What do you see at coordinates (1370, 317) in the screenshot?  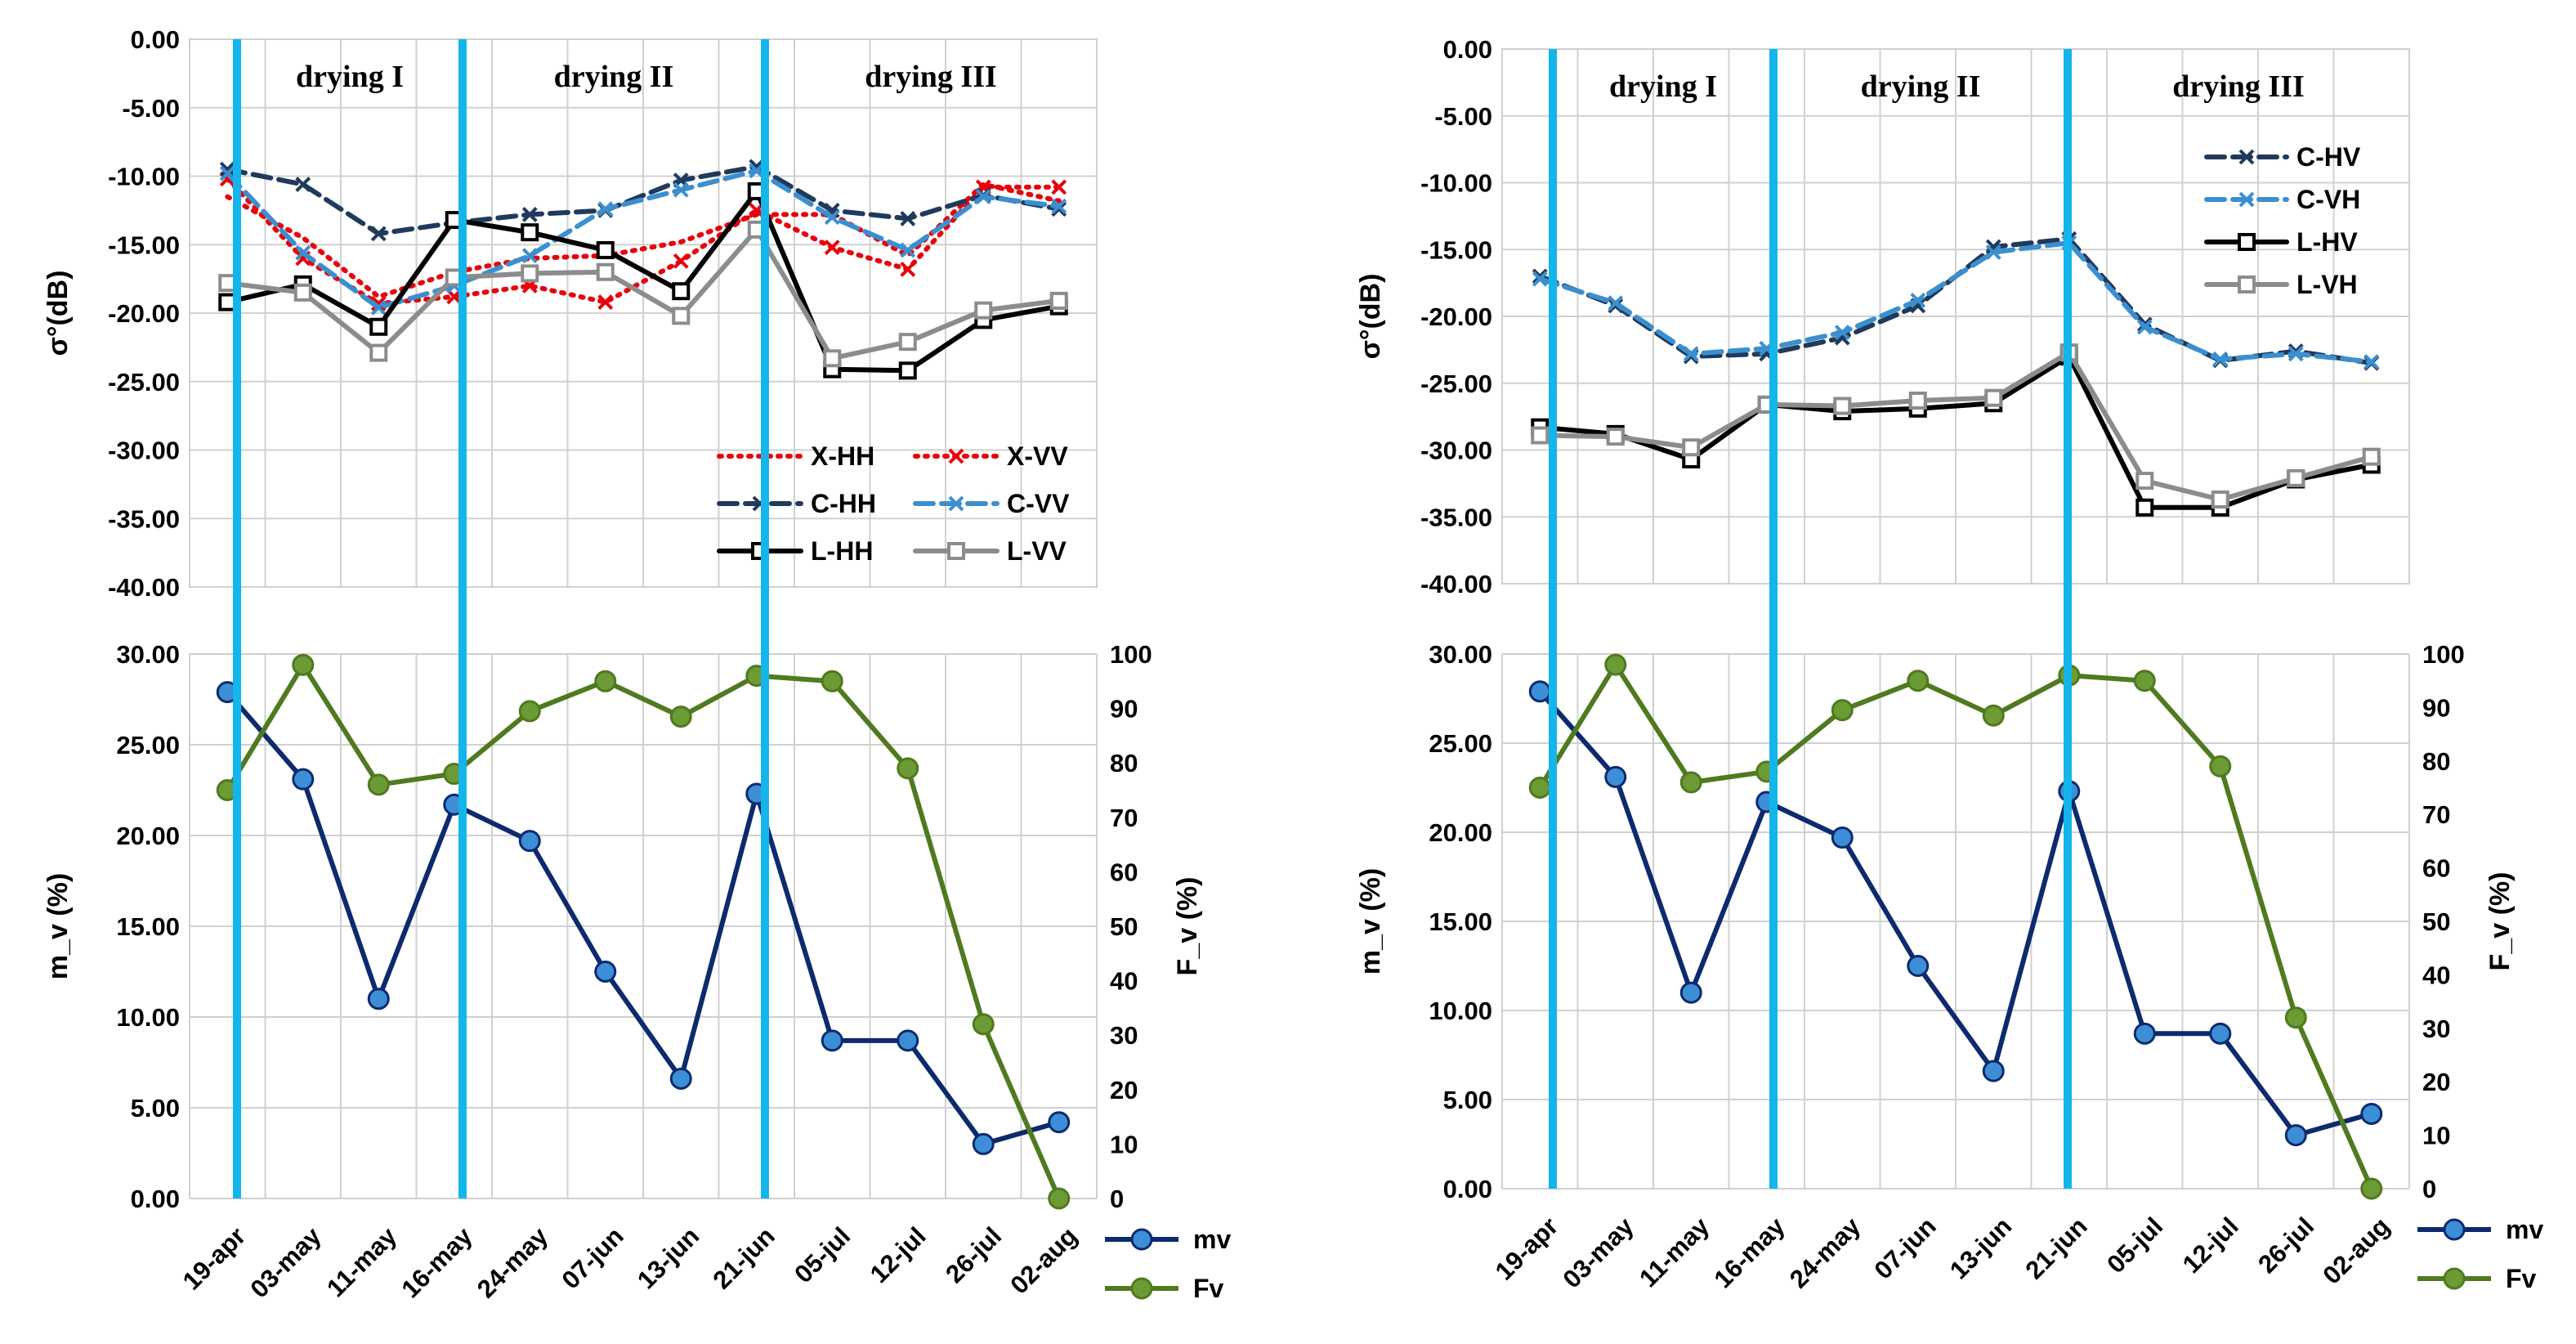 I see `y-axis-label: σ°(dB)` at bounding box center [1370, 317].